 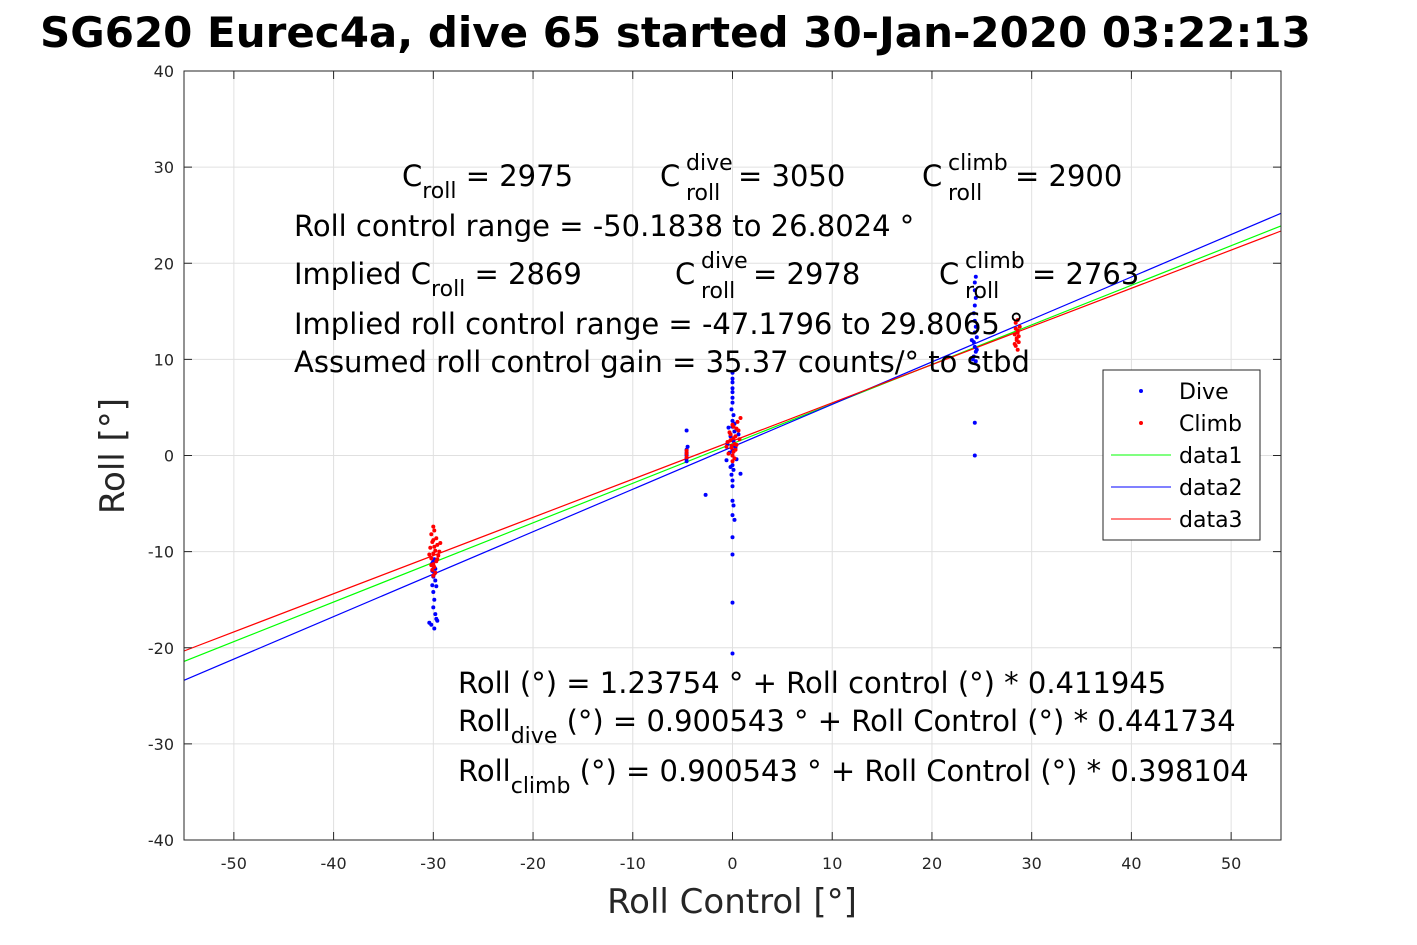 What do you see at coordinates (718, 291) in the screenshot?
I see `annotation-implied-c-dive-sub: roll` at bounding box center [718, 291].